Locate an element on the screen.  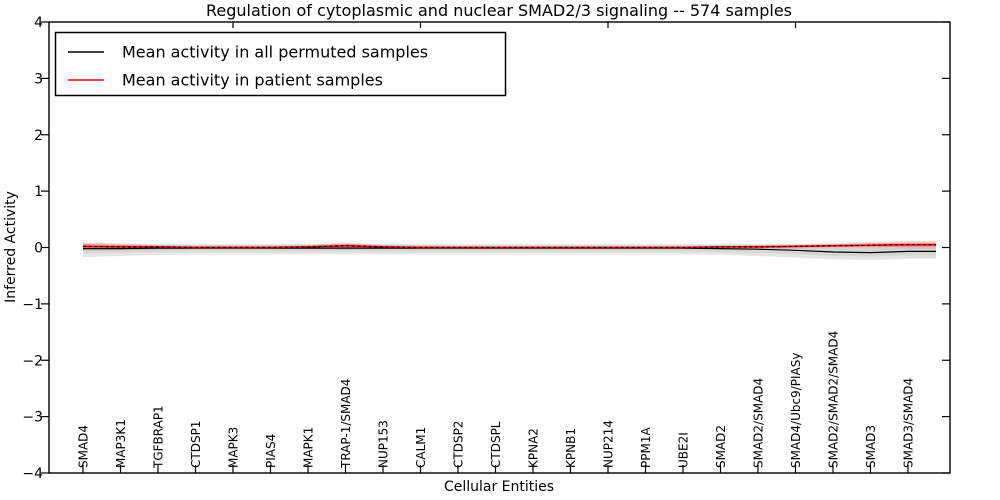
y-tick-label: 3 is located at coordinates (38, 79).